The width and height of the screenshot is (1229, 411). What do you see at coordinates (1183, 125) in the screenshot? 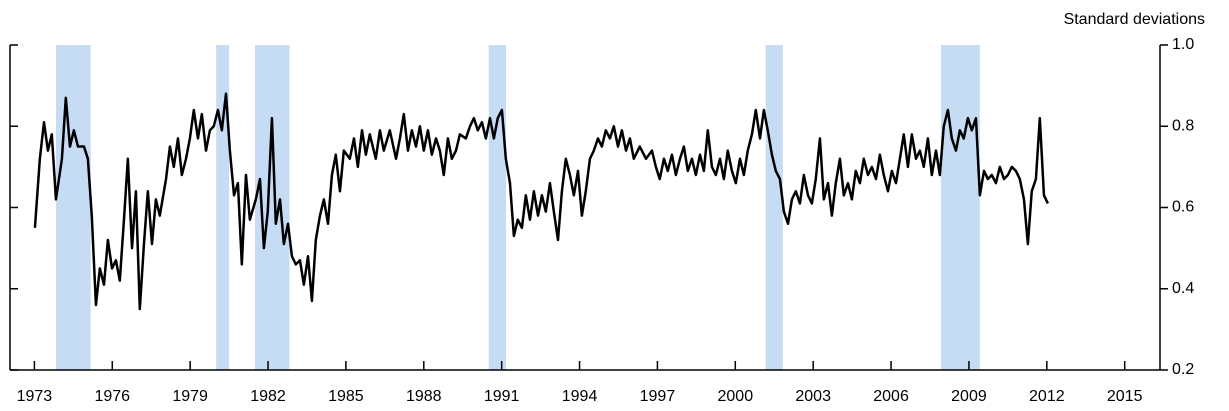
I see `y-tick-label: 0.8` at bounding box center [1183, 125].